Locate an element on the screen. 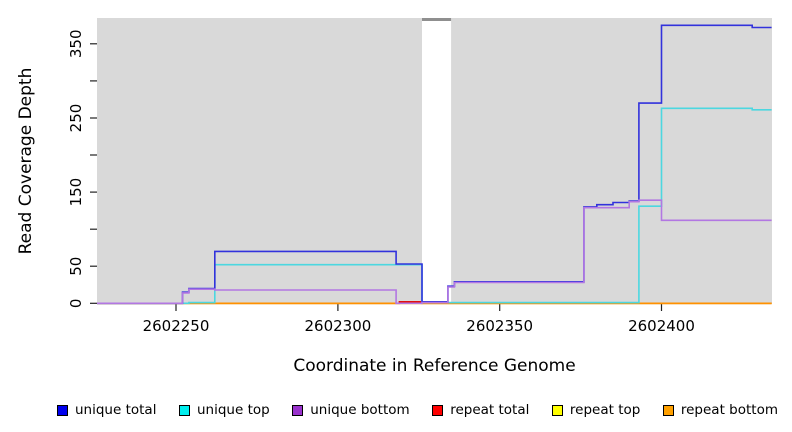  y-tick-label: 150 is located at coordinates (76, 192).